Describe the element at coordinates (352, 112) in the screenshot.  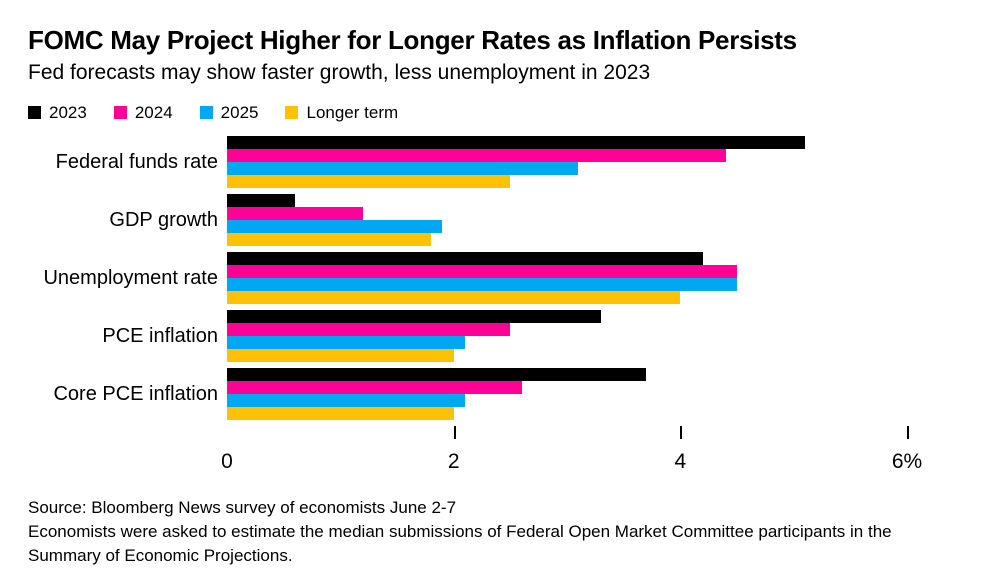
I see `legend-label: Longer term` at that location.